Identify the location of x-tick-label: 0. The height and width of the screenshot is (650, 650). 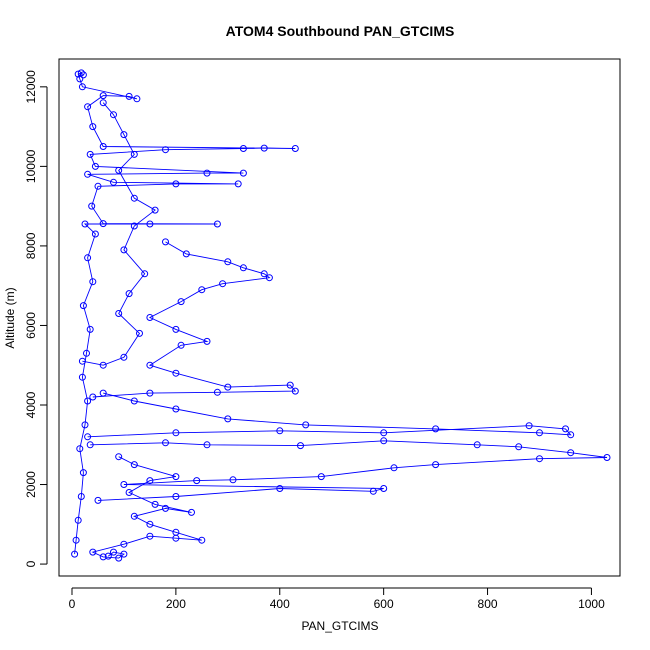
(72, 604).